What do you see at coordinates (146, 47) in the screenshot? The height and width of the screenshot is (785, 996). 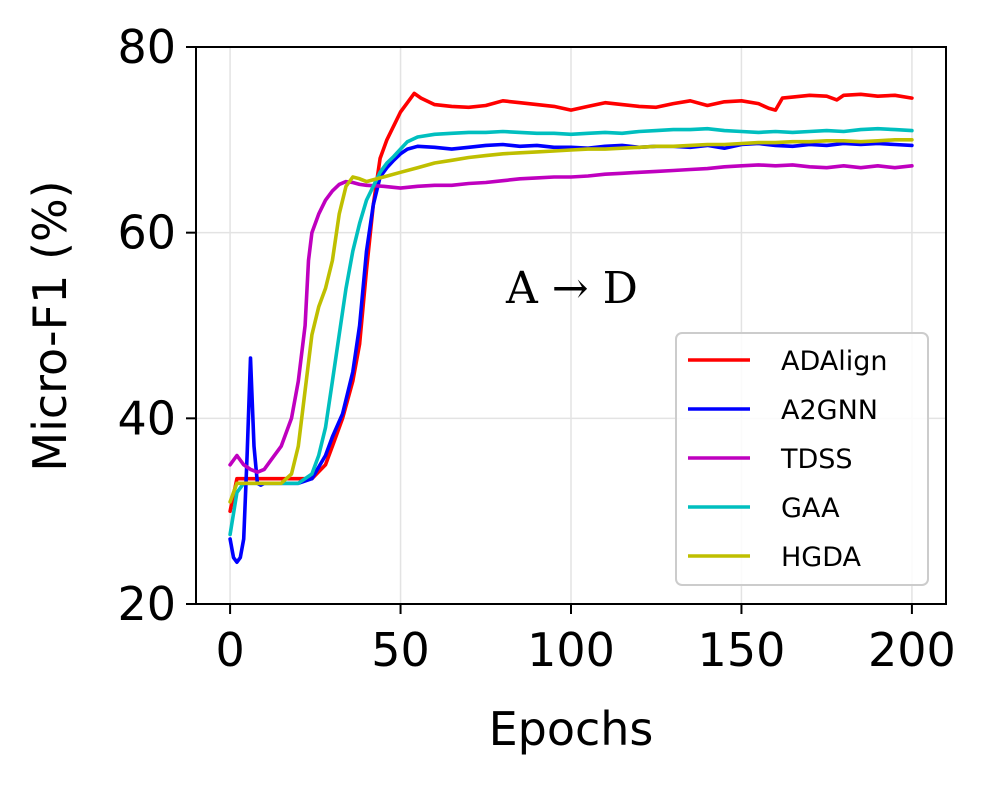 I see `y-tick-label: 80` at bounding box center [146, 47].